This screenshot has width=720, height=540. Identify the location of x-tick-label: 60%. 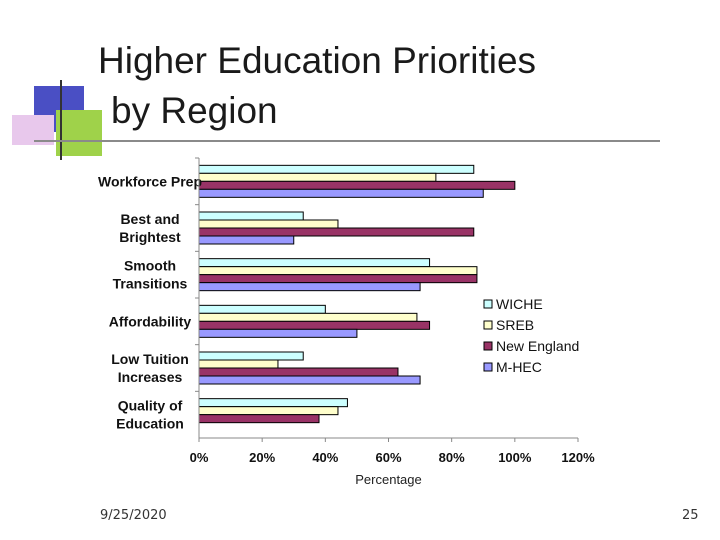
(388, 457).